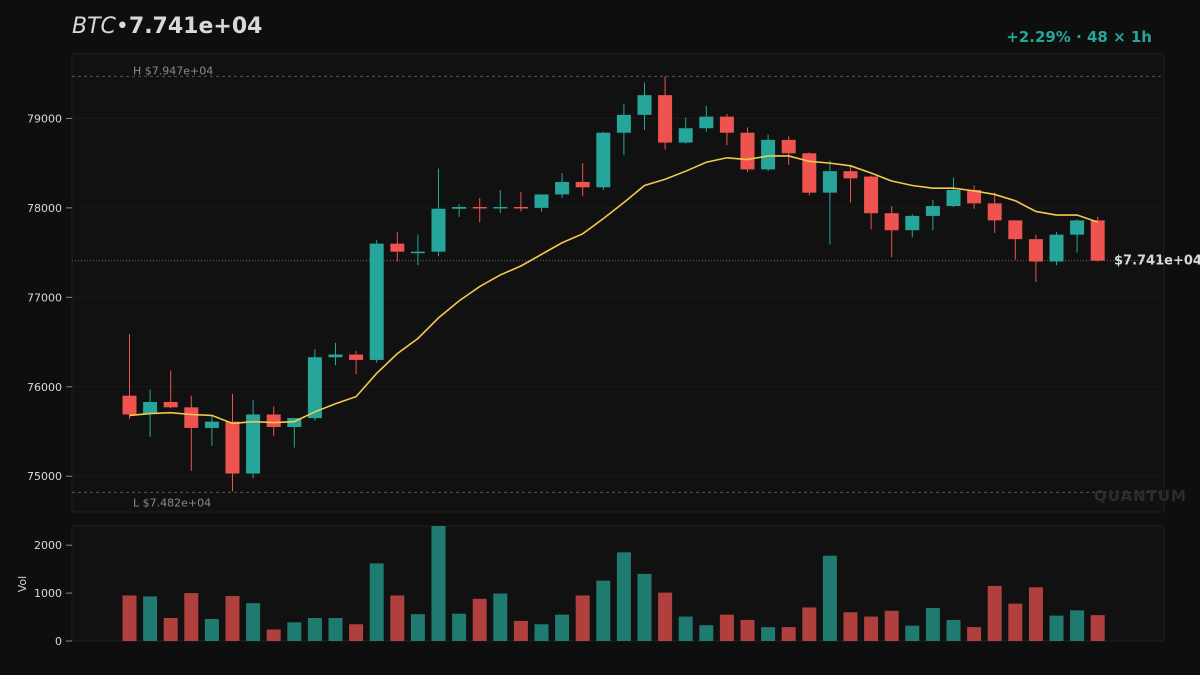  I want to click on change-summary: +2.29% · 48 × 1h, so click(1079, 37).